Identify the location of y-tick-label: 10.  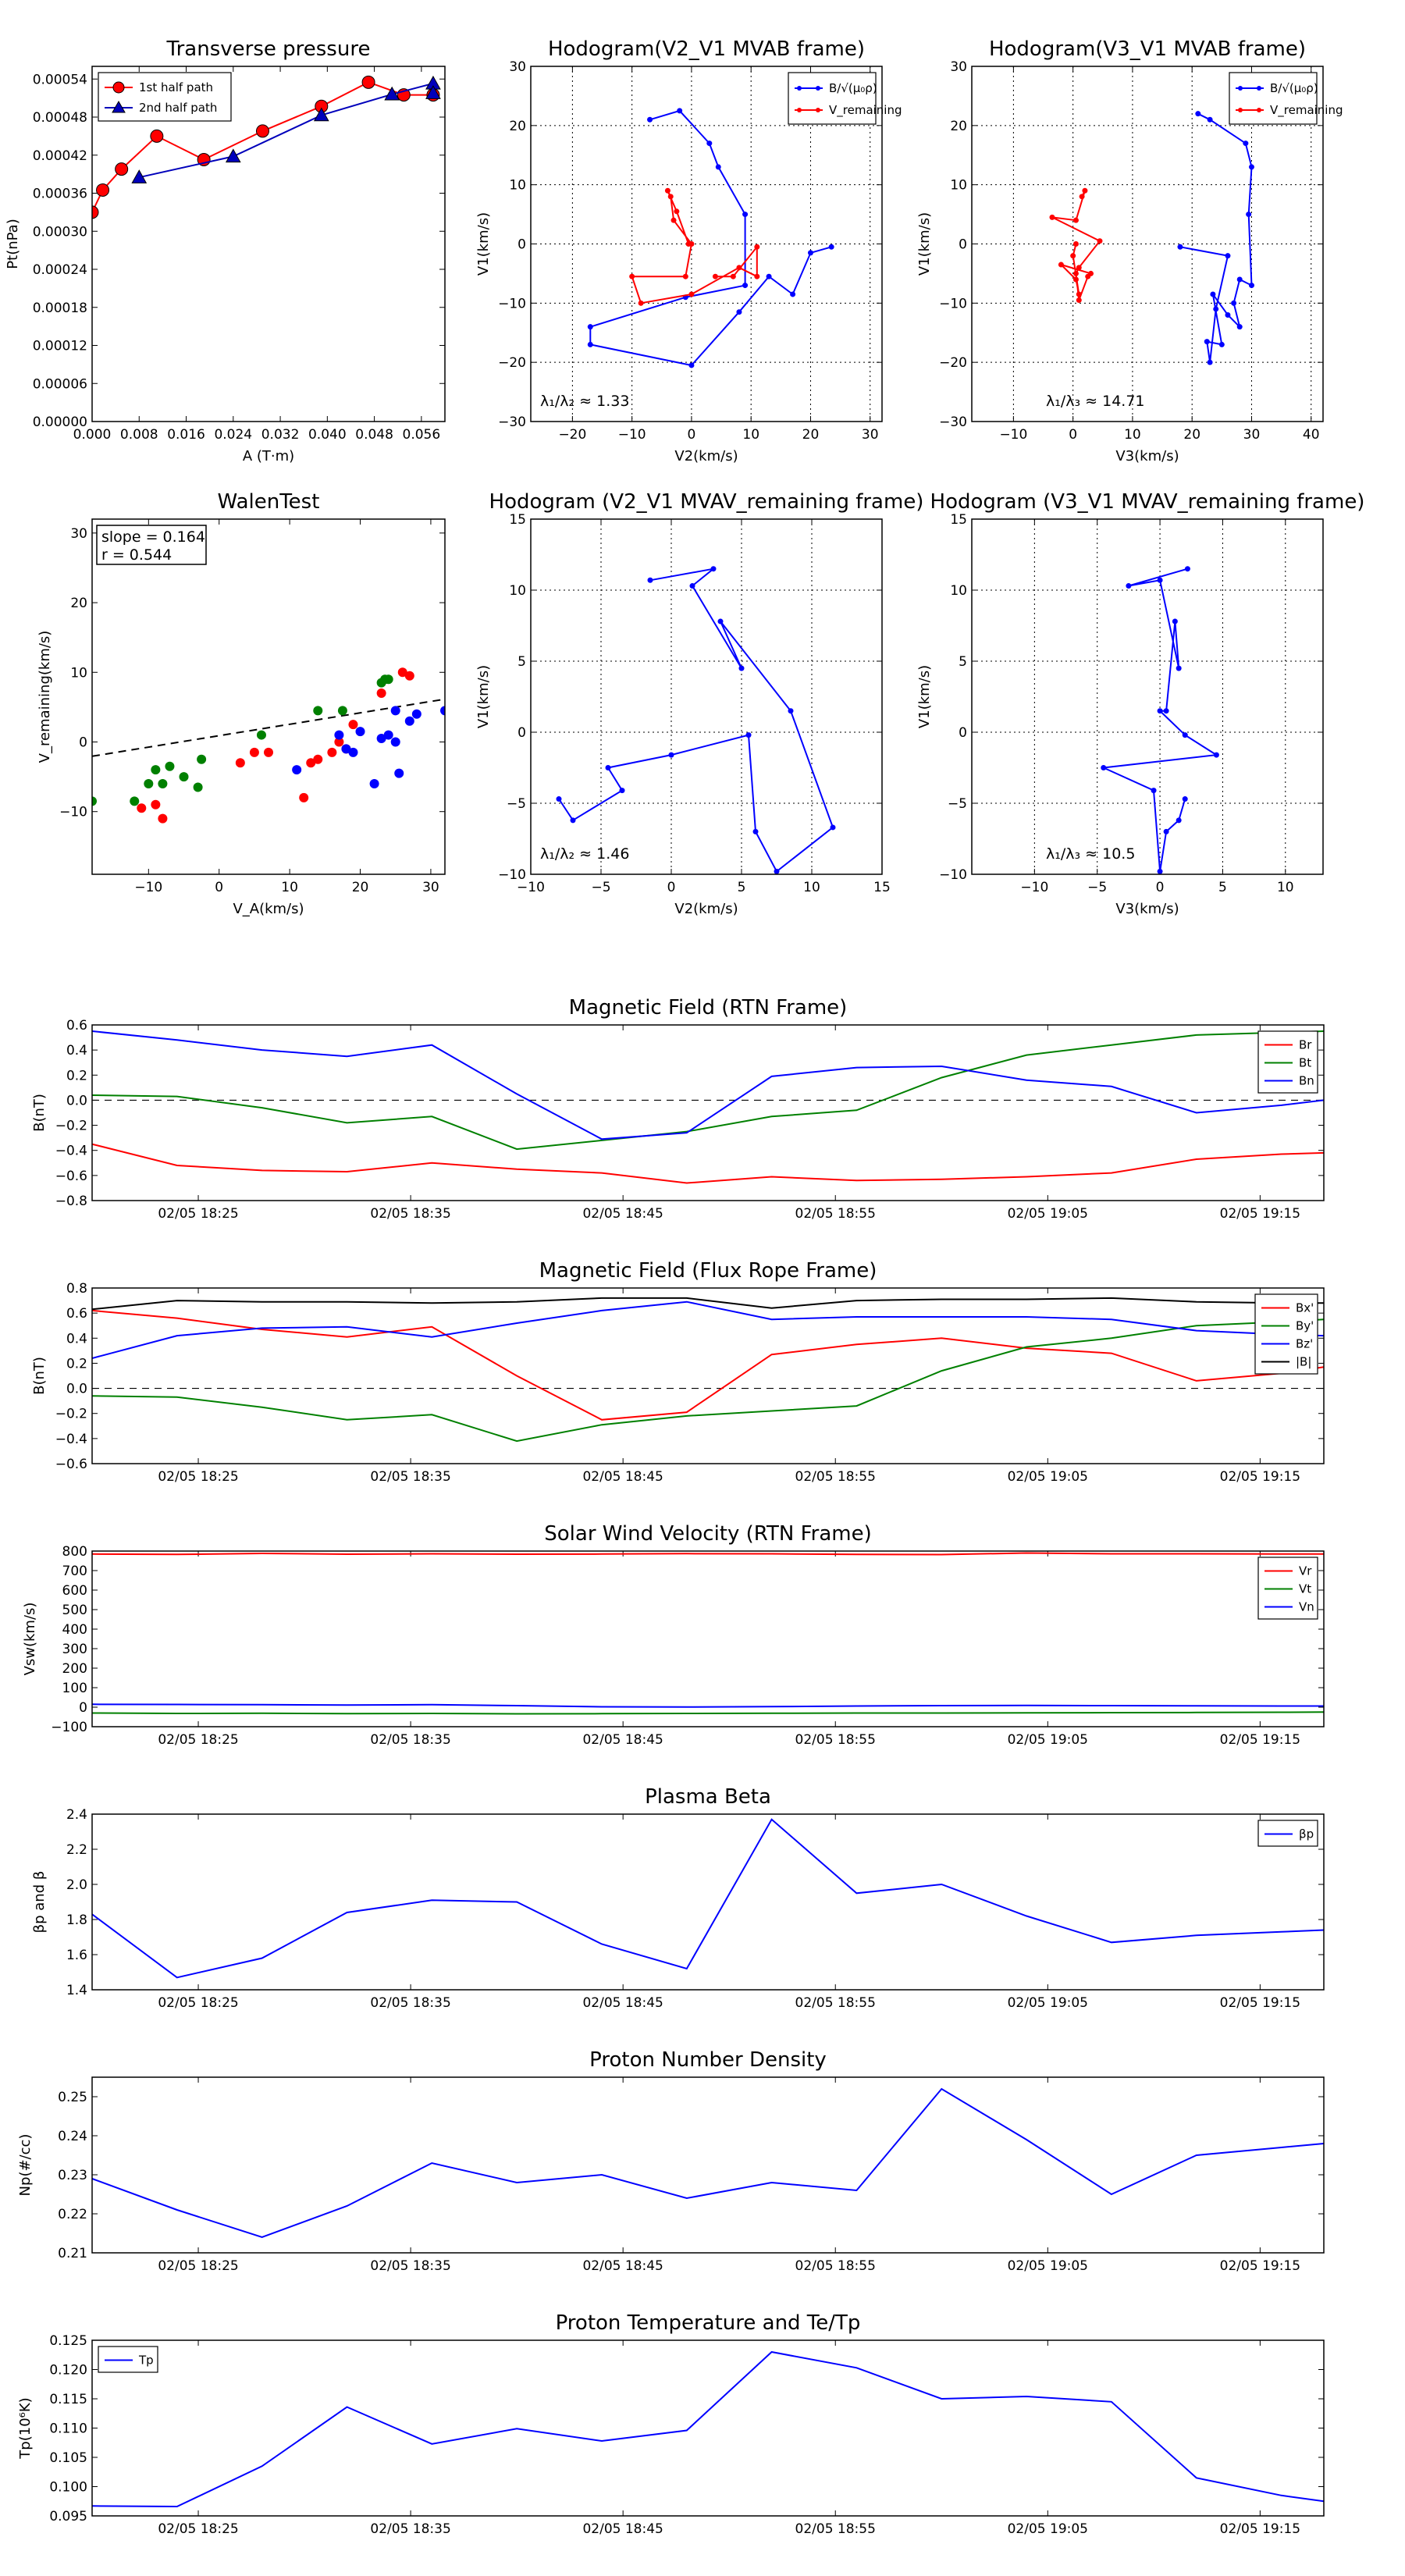
(959, 591).